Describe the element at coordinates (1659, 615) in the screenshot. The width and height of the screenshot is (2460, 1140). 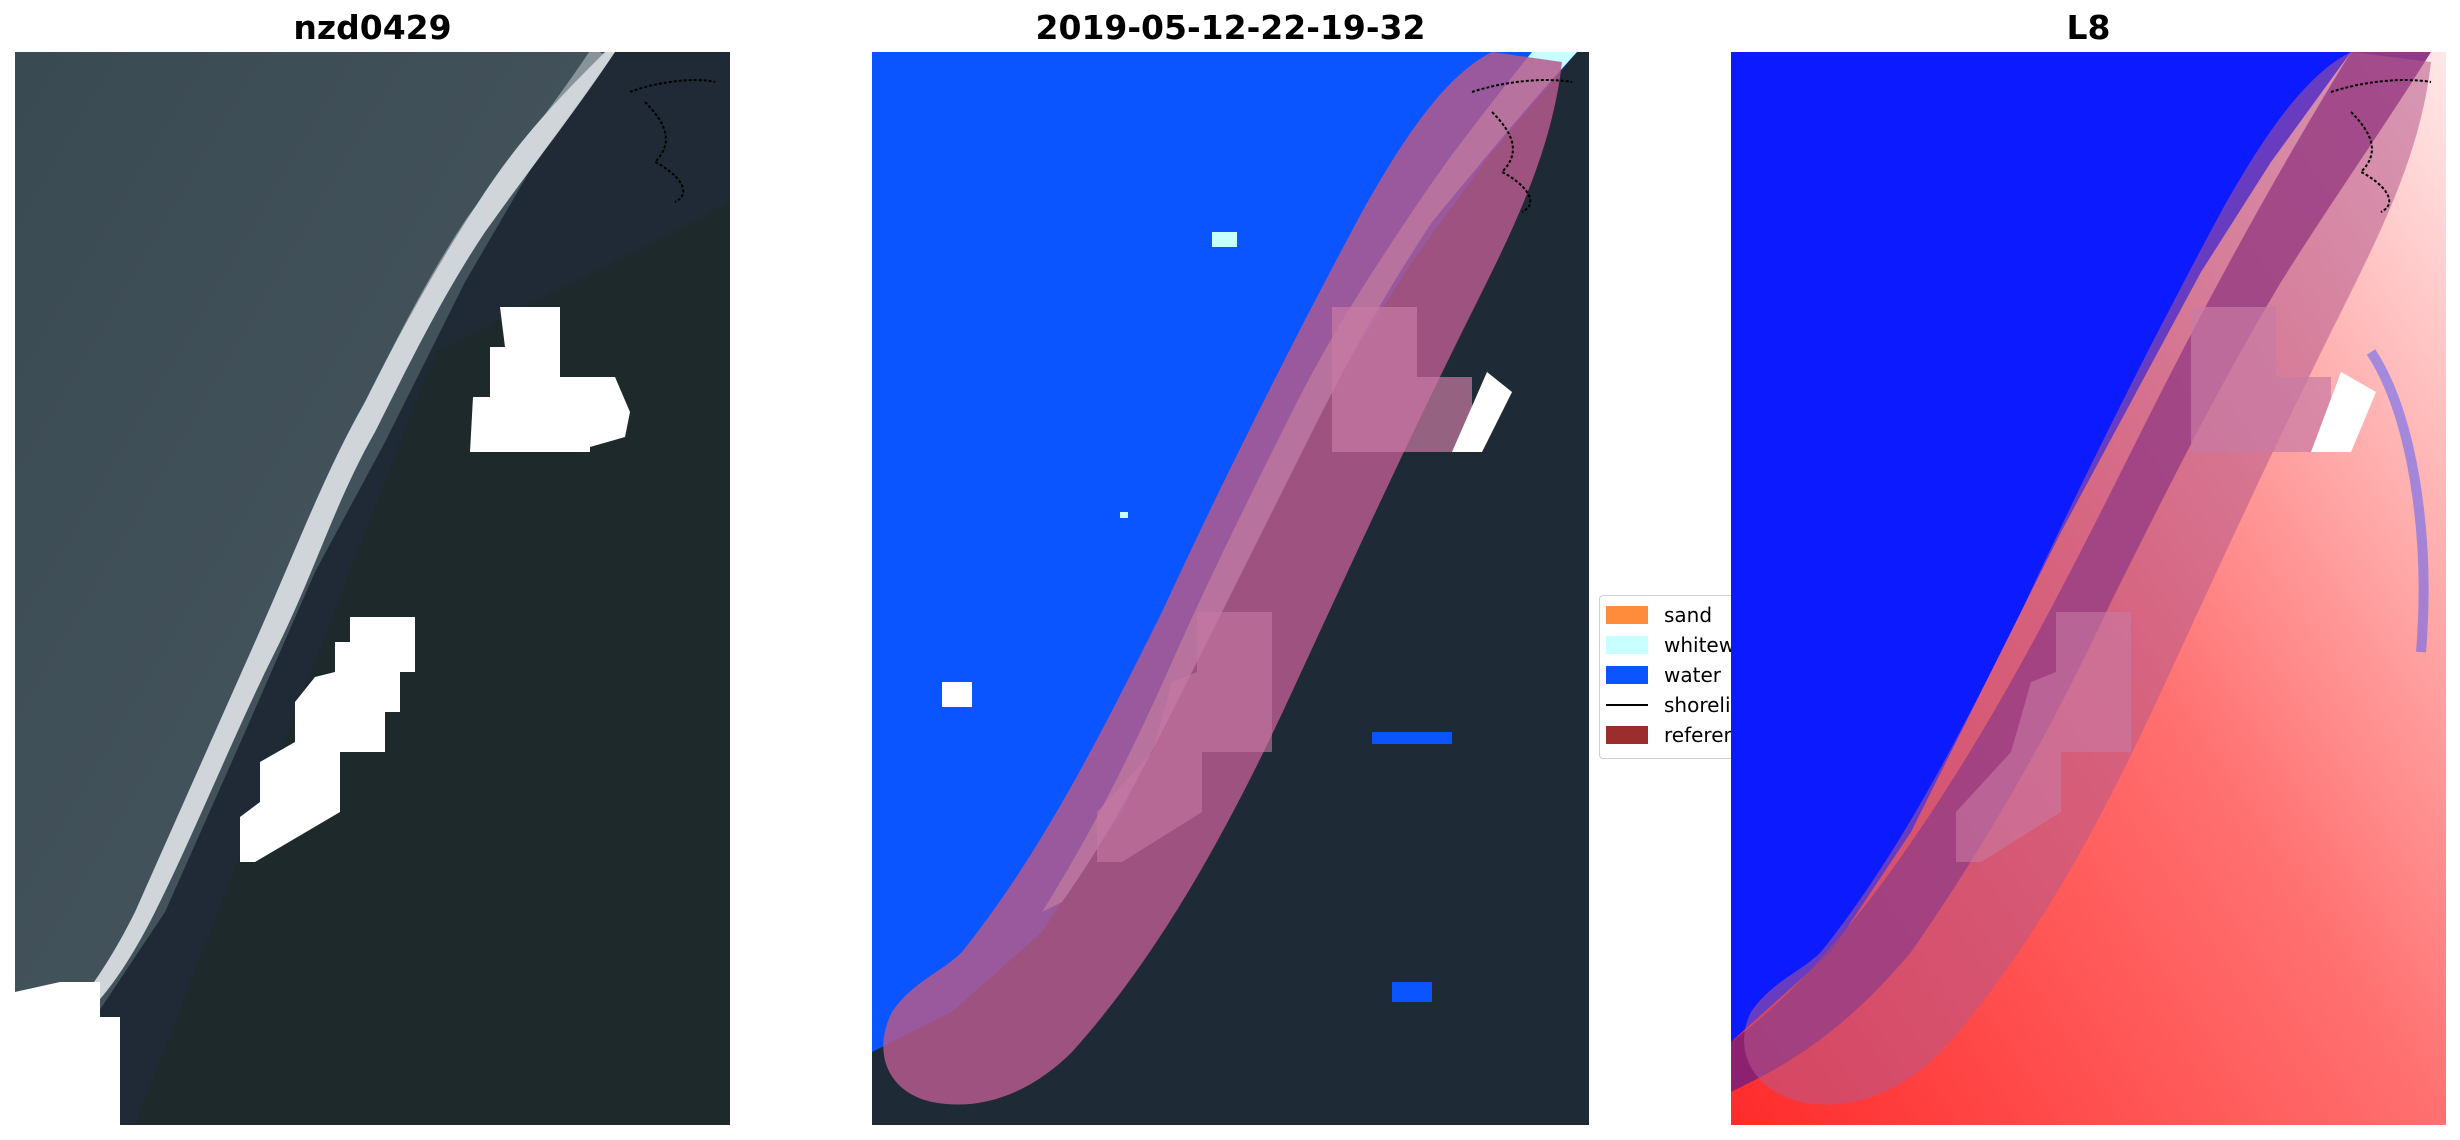
I see `legend-item-sand: sand` at that location.